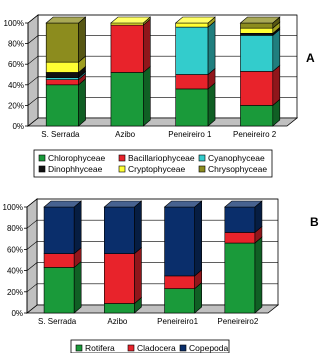  What do you see at coordinates (190, 134) in the screenshot?
I see `x-tick-label: Peneireiro 1` at bounding box center [190, 134].